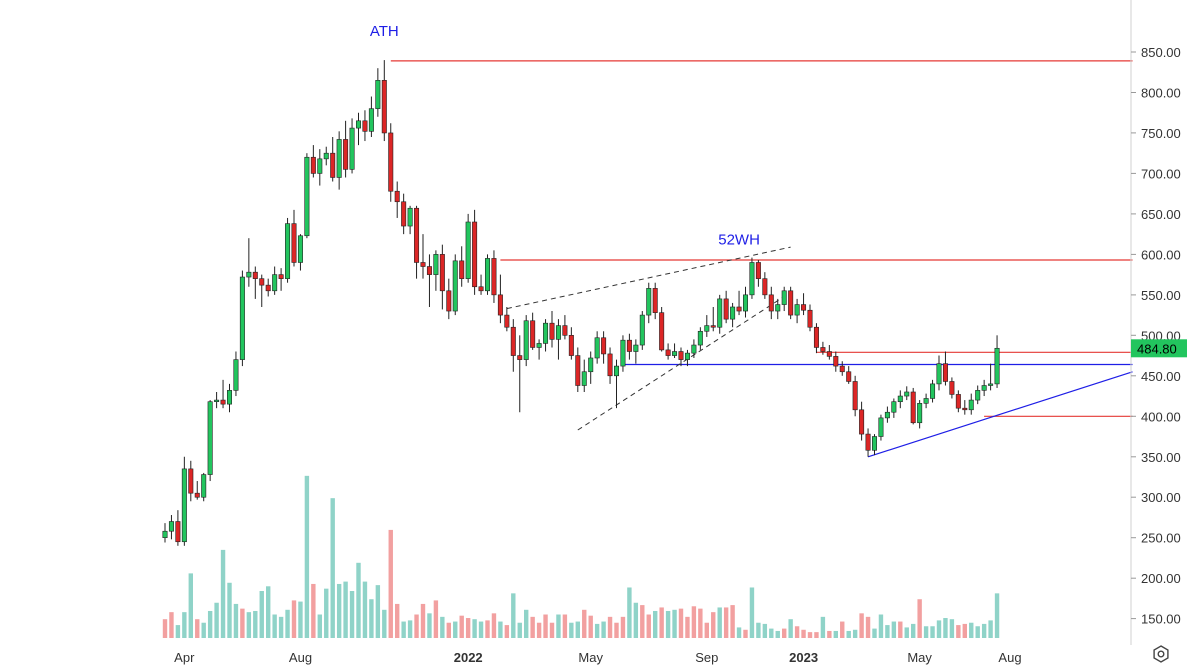 This screenshot has height=668, width=1200. I want to click on y-tick-label: 400.00, so click(1161, 416).